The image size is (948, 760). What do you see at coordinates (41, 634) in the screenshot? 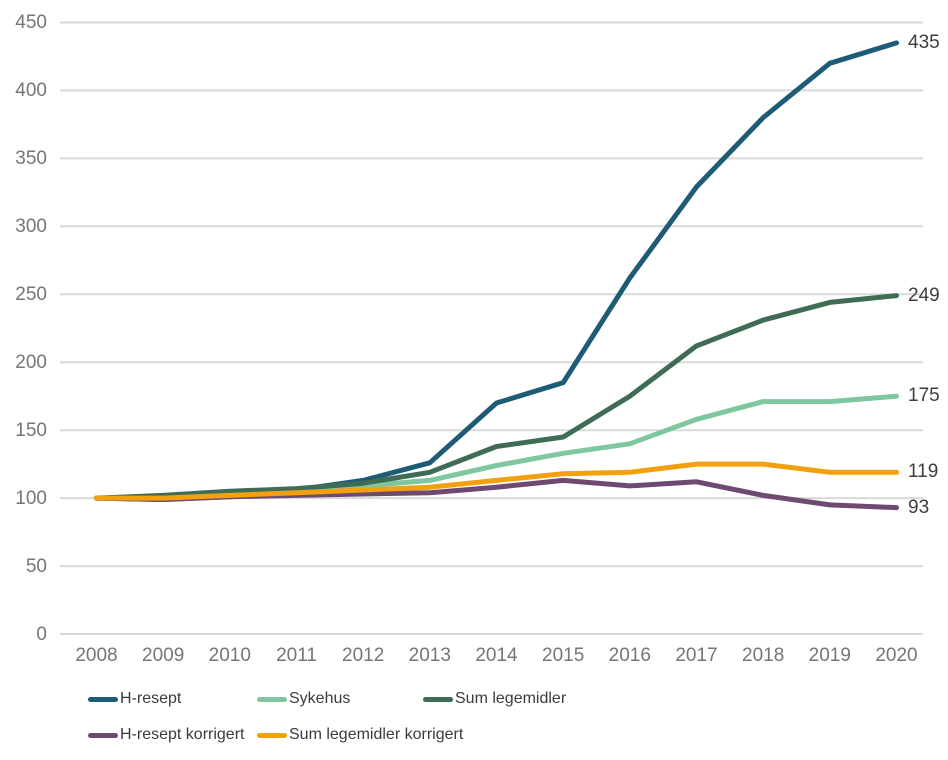
I see `y-axis-tick-label: 0` at bounding box center [41, 634].